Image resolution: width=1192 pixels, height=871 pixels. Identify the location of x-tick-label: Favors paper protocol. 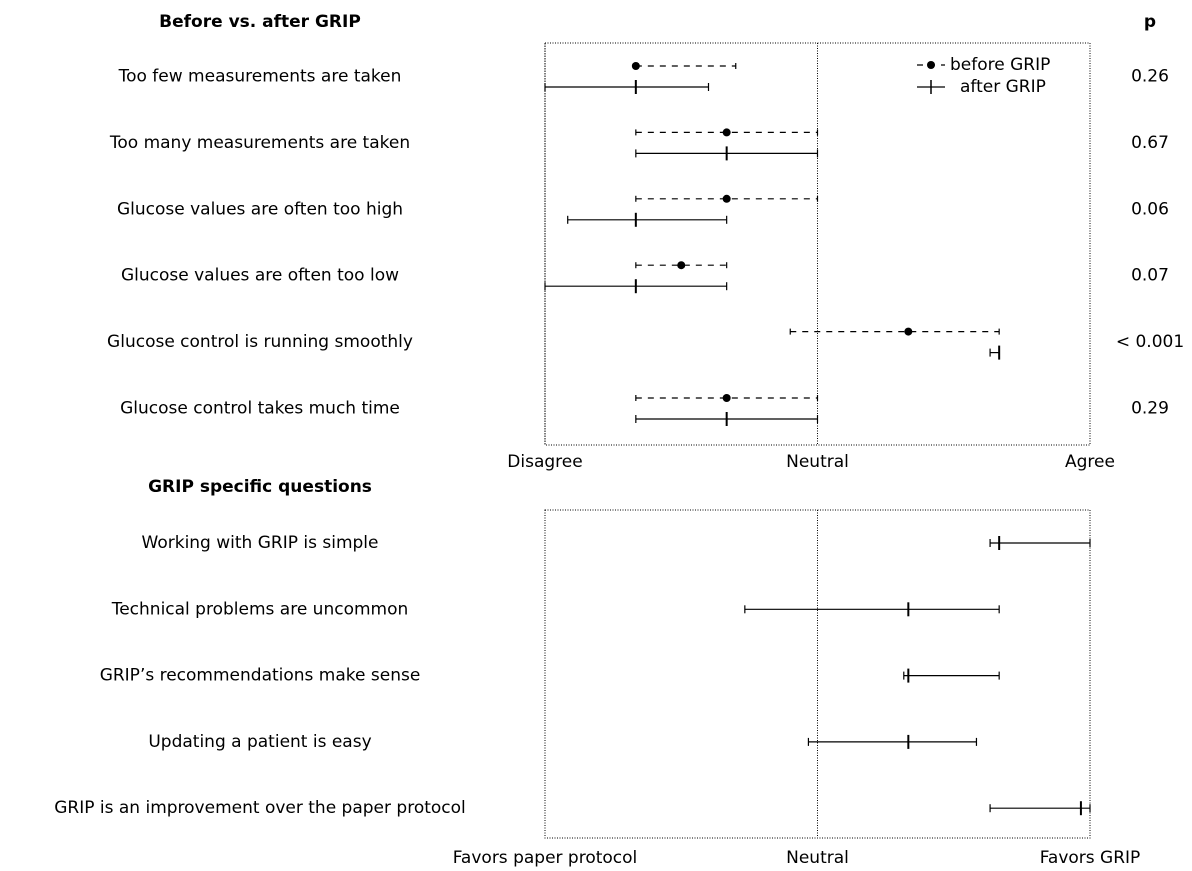
(545, 857).